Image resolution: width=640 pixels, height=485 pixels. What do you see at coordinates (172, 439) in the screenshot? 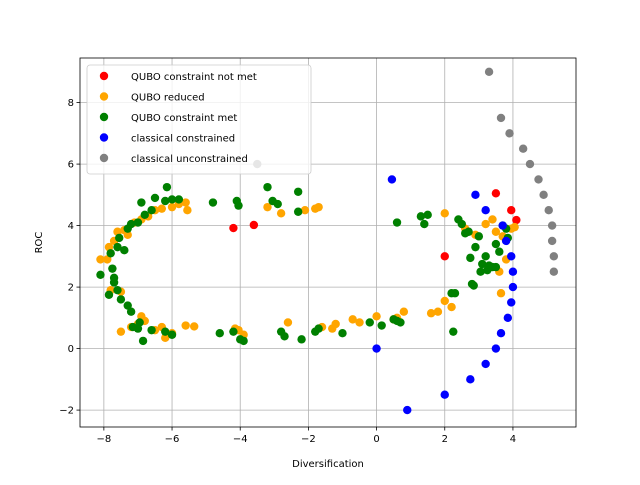
I see `x-tick-label: −6` at bounding box center [172, 439].